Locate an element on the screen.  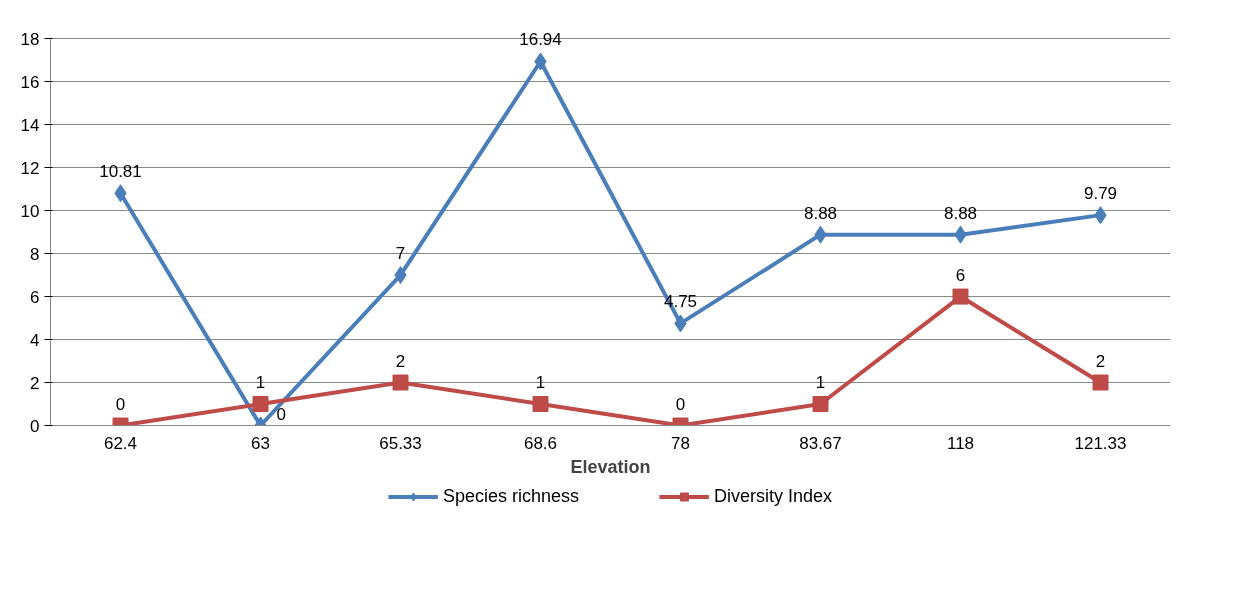
data-label: 9.79 is located at coordinates (1100, 194).